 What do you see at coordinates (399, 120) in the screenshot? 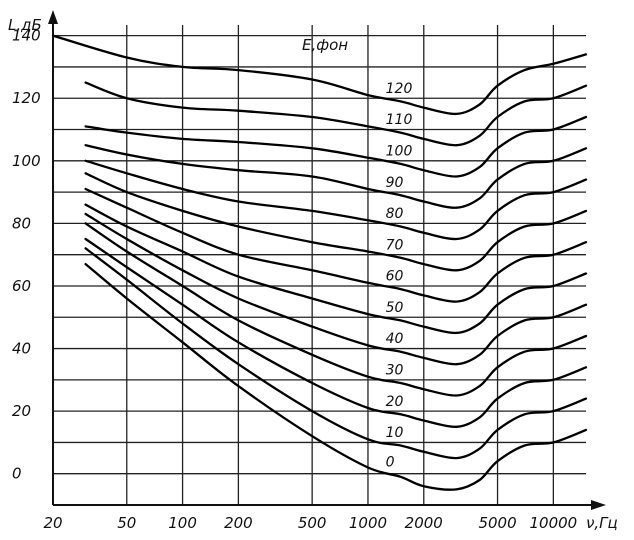
I see `curve-label-110: 110` at bounding box center [399, 120].